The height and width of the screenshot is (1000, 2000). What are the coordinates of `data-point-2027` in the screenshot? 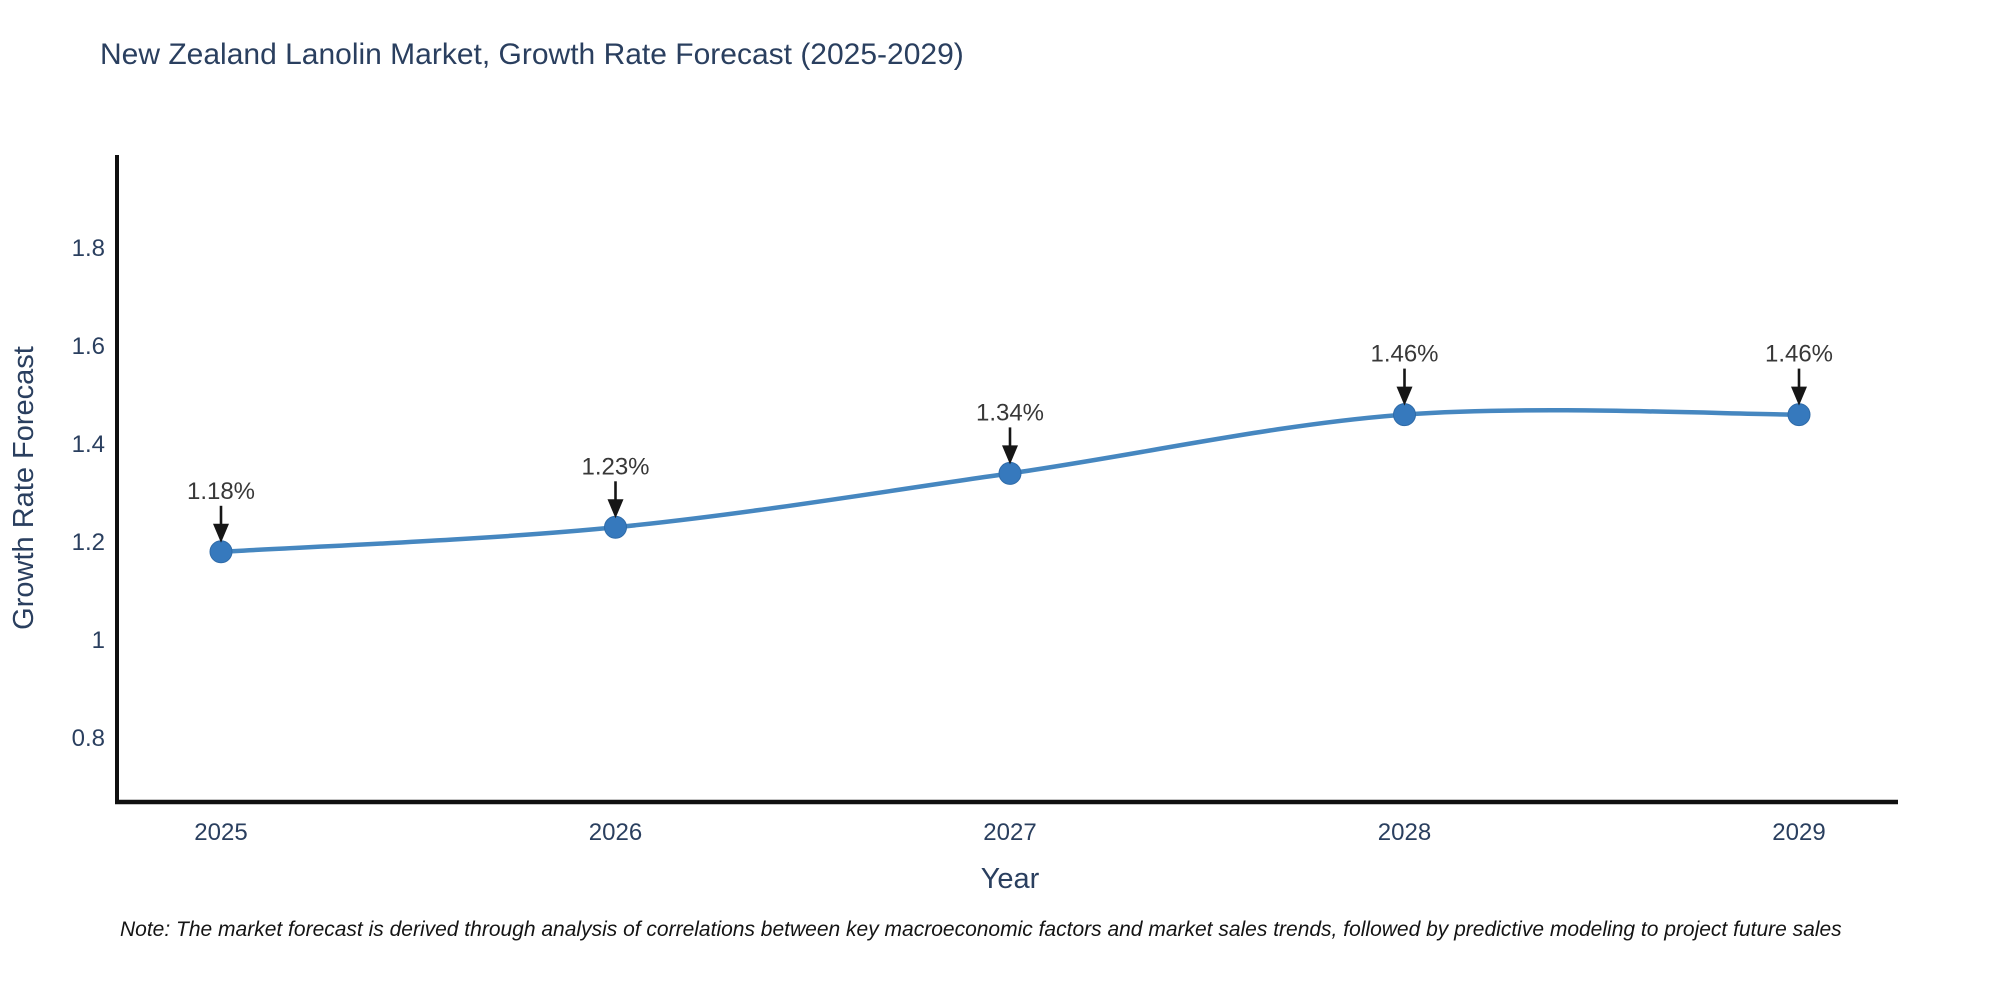 It's located at (1010, 473).